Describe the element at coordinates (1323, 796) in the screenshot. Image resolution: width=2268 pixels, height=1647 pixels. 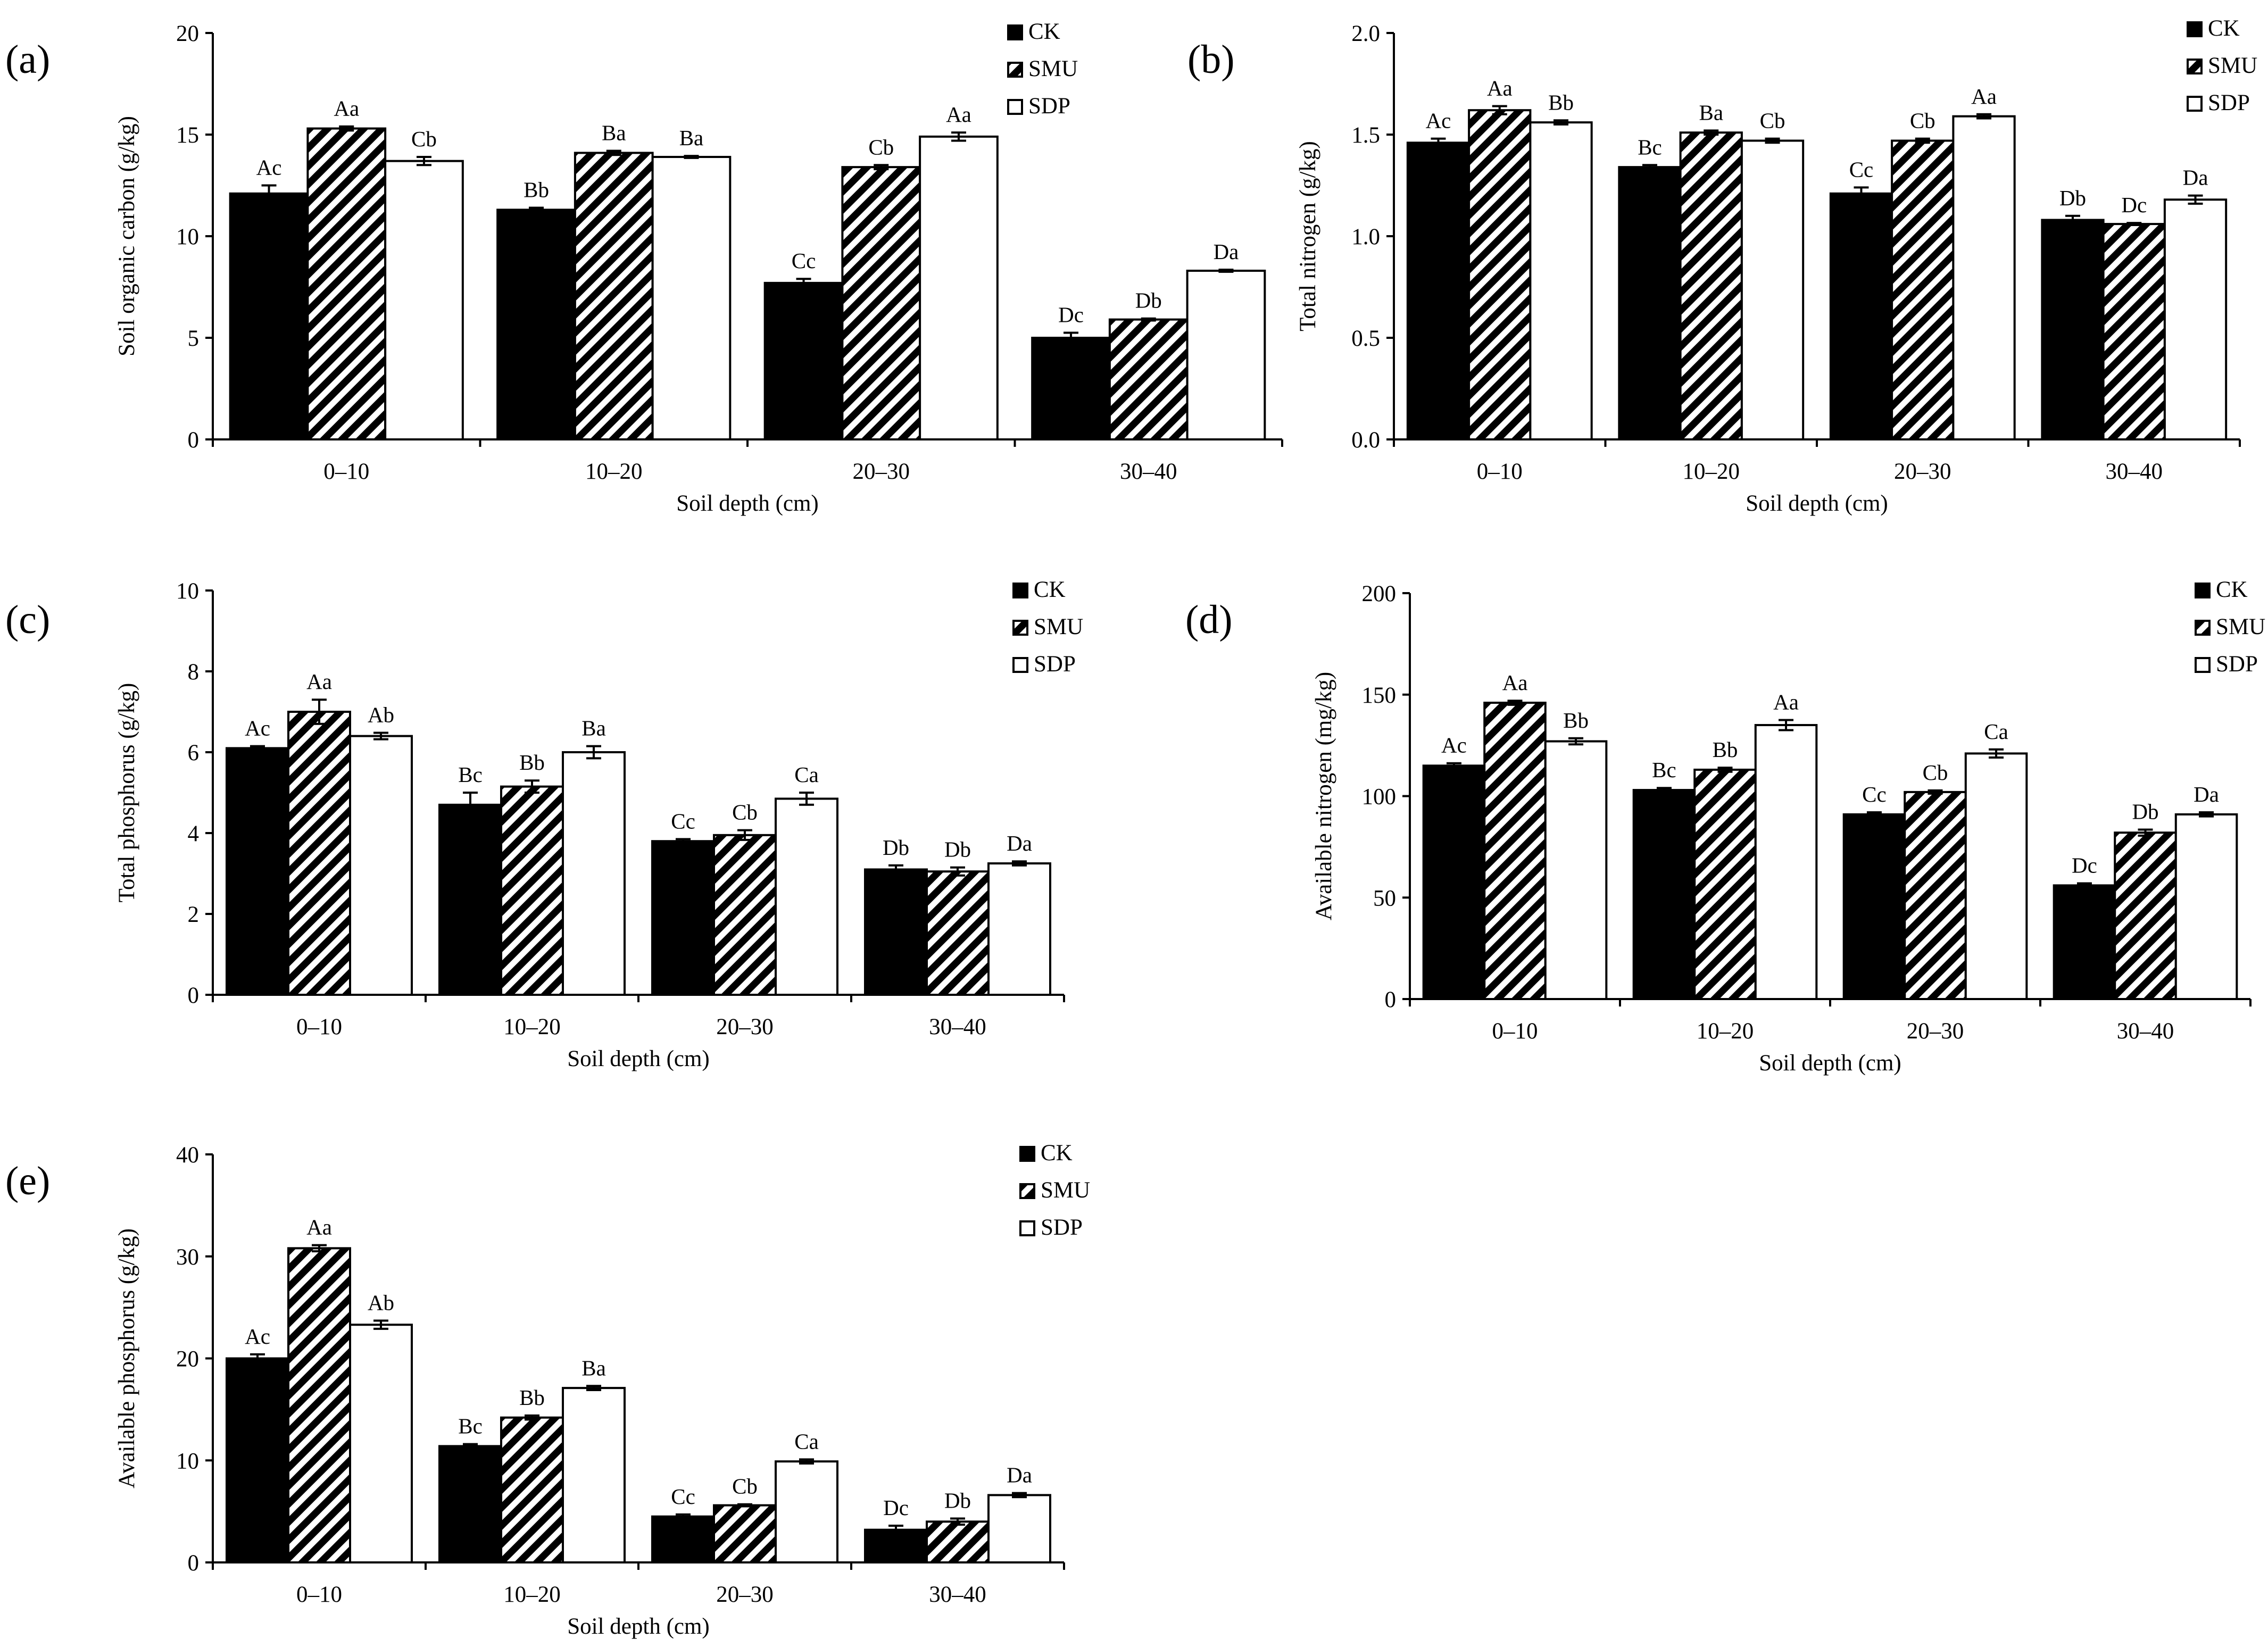
I see `y-axis-title: Available nitrogen (mg/kg)` at that location.